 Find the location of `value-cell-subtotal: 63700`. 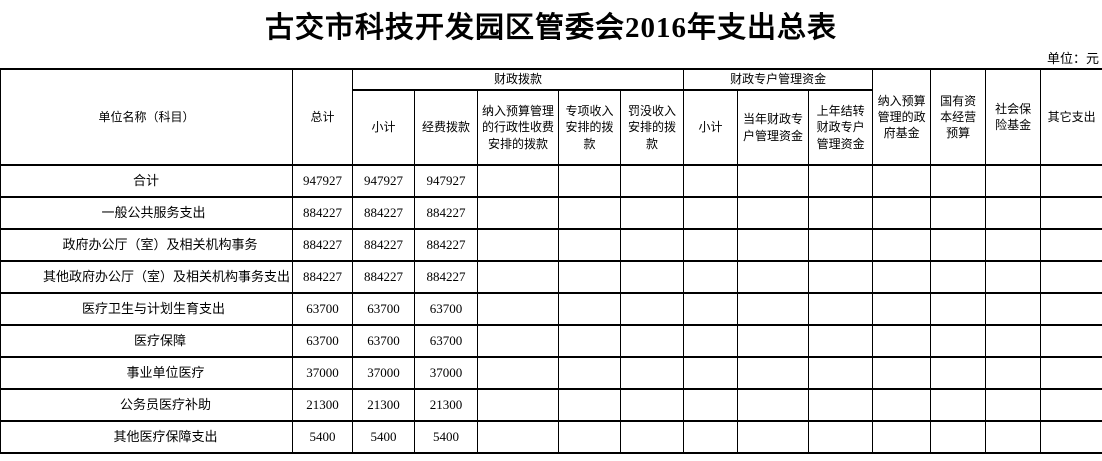

value-cell-subtotal: 63700 is located at coordinates (383, 309).